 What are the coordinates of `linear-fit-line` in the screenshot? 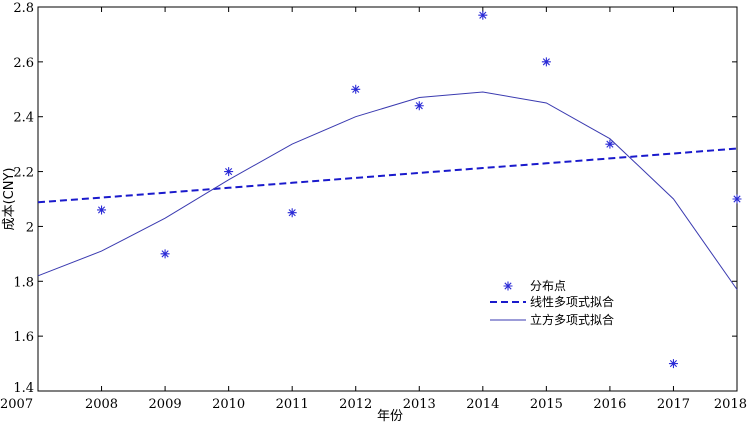 It's located at (387, 175).